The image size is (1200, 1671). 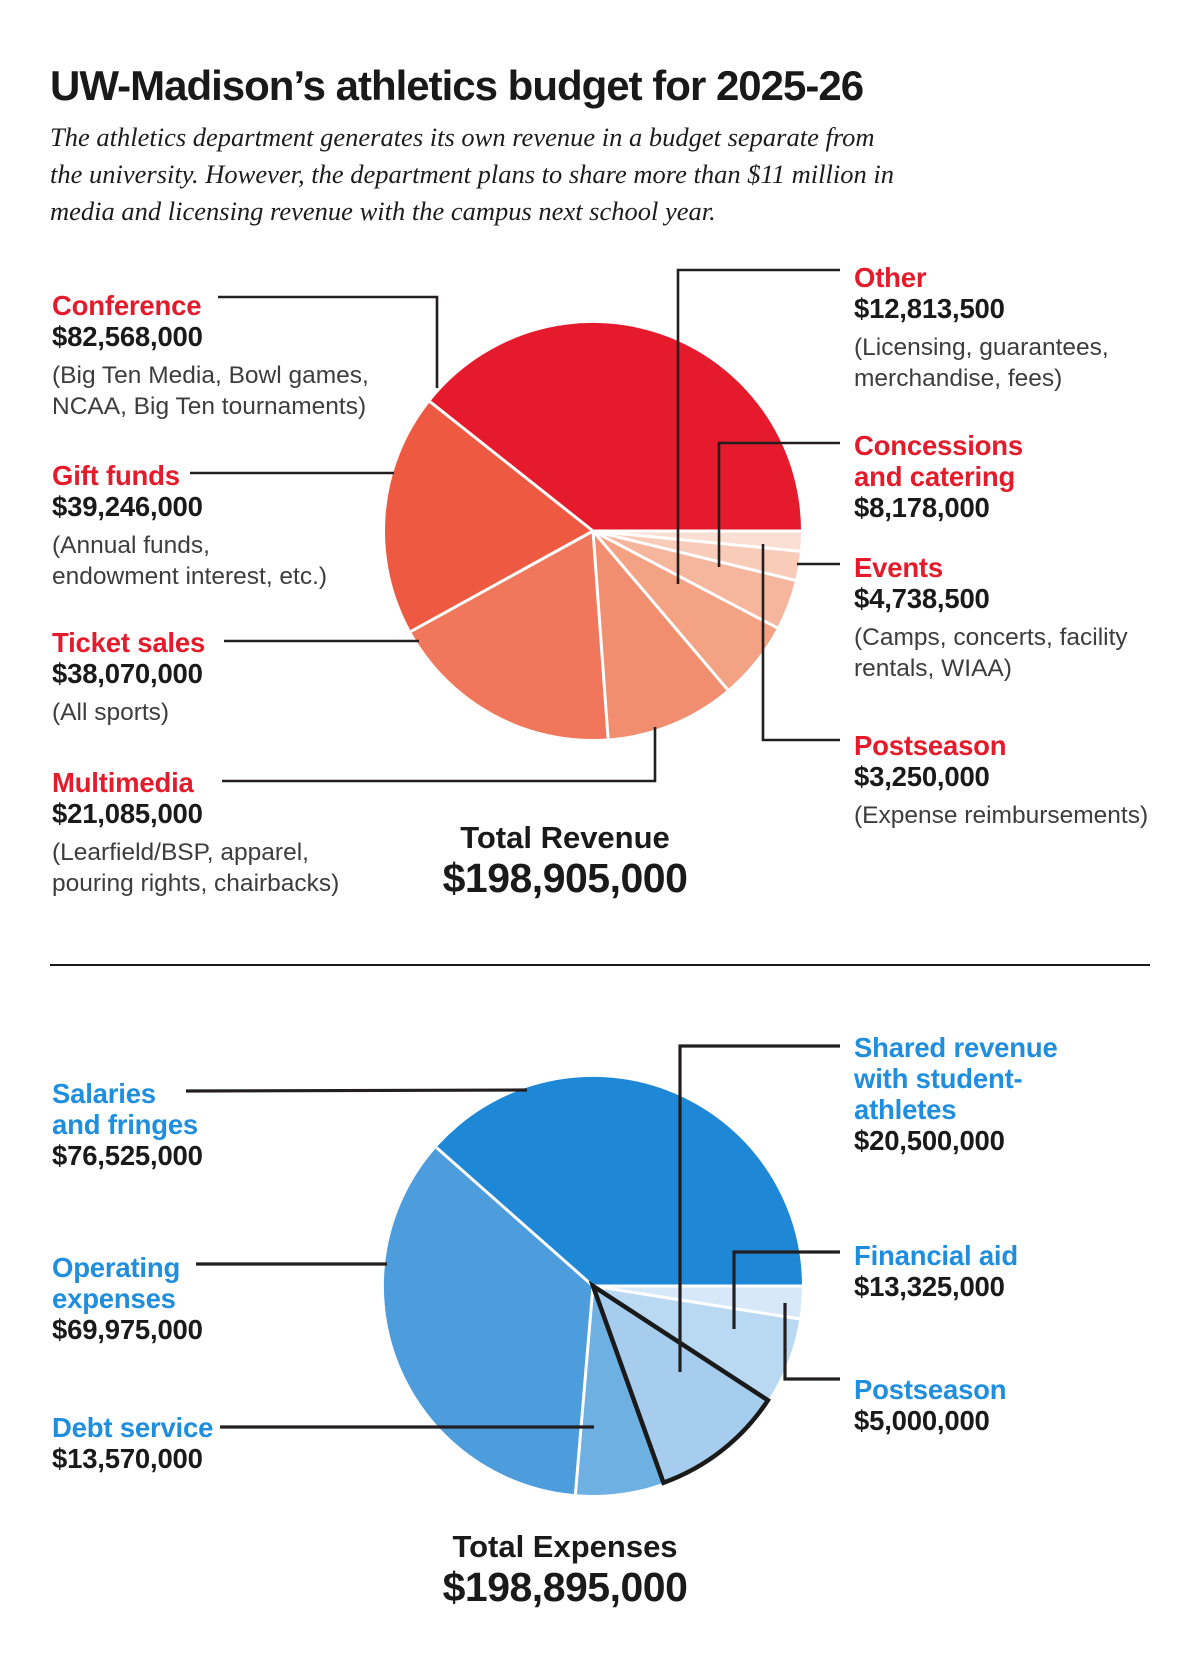 I want to click on revenue-leader-conference, so click(x=328, y=341).